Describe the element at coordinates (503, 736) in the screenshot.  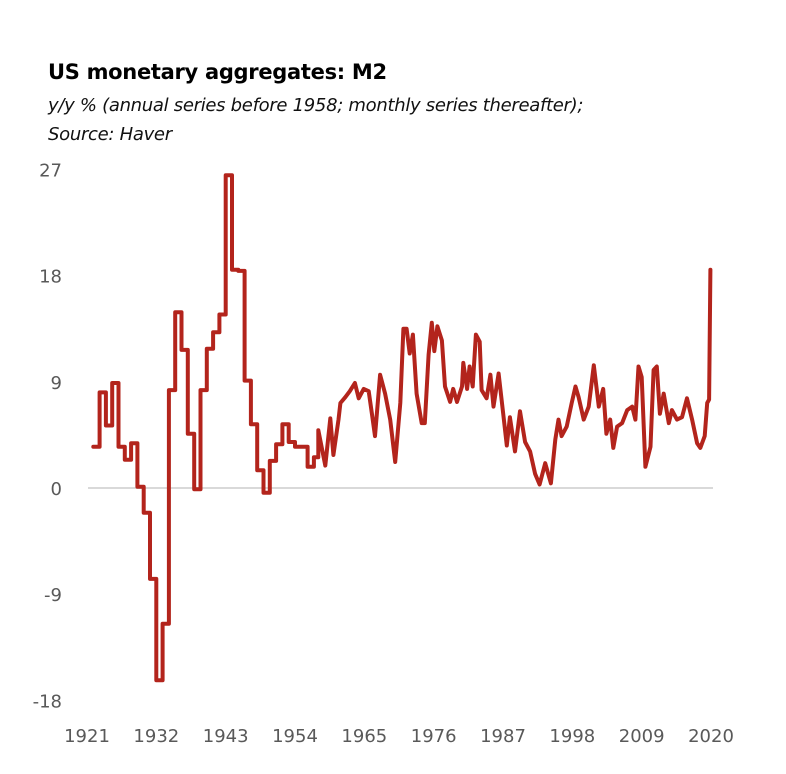
I see `x-tick-label: 1987` at that location.